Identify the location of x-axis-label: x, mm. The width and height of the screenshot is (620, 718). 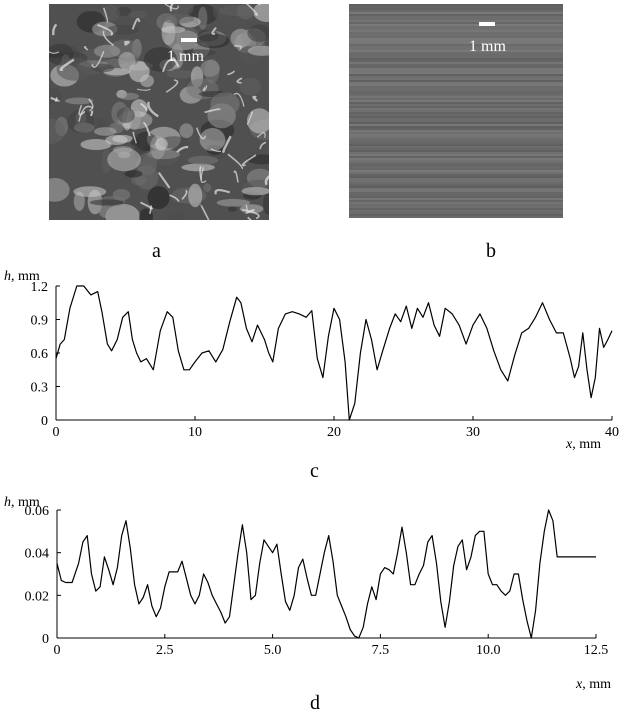
(583, 444).